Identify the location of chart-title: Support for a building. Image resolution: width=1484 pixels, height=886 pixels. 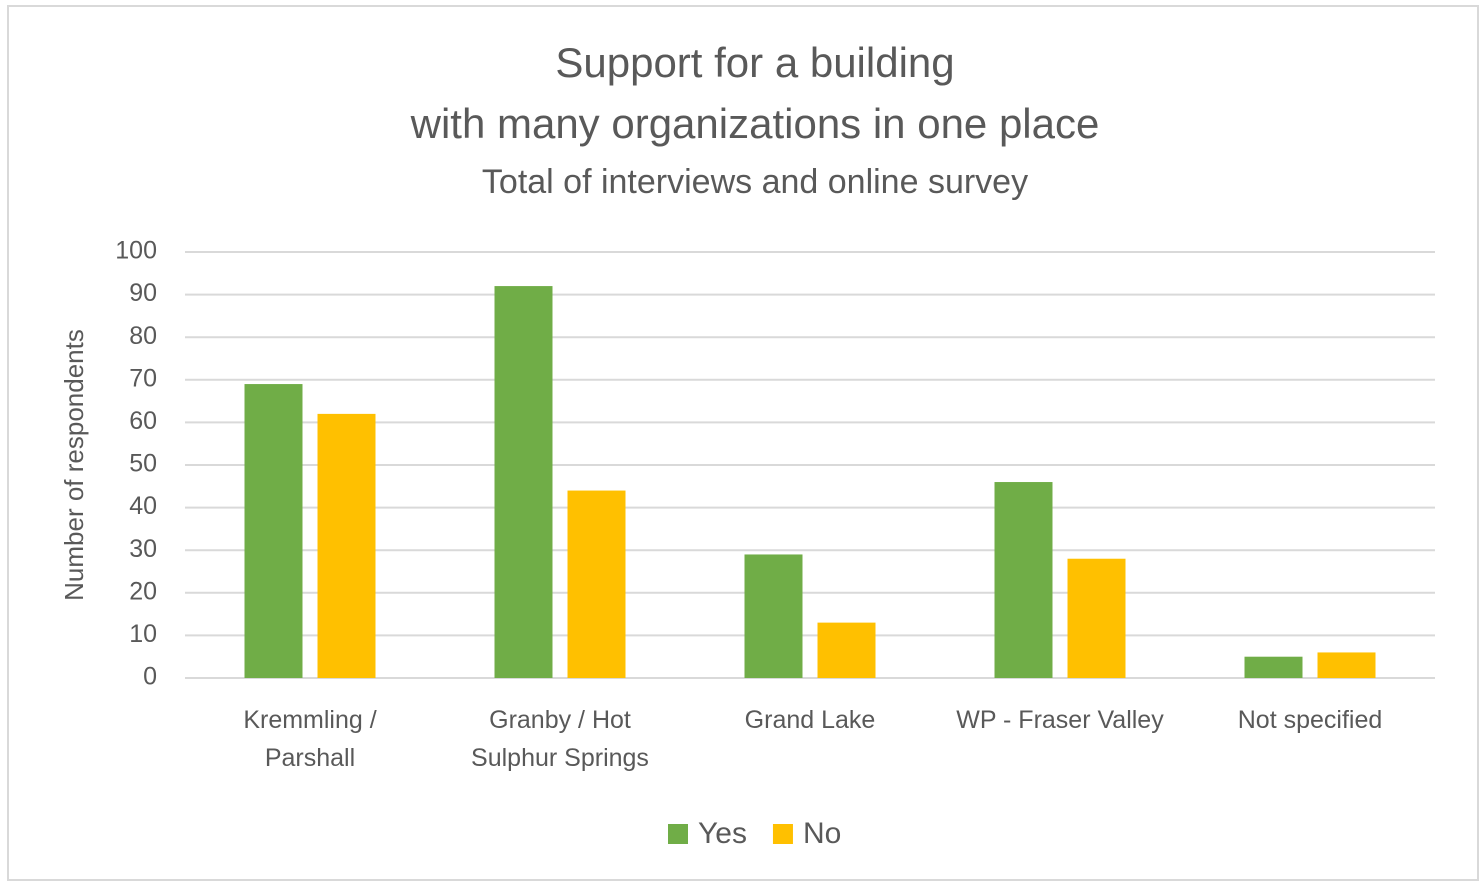
(754, 62).